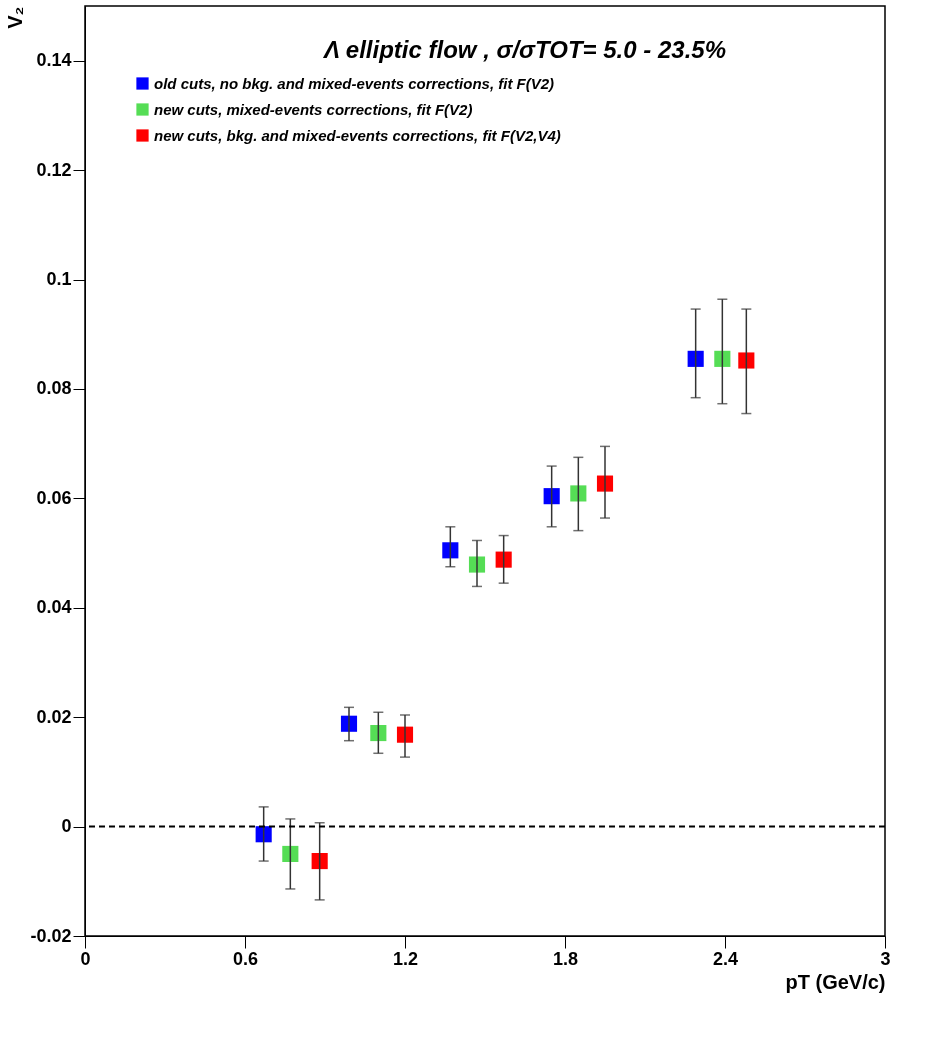 This screenshot has width=933, height=1055. What do you see at coordinates (313, 109) in the screenshot?
I see `legend-label: new cuts, mixed-events corrections, fit F(V2)` at bounding box center [313, 109].